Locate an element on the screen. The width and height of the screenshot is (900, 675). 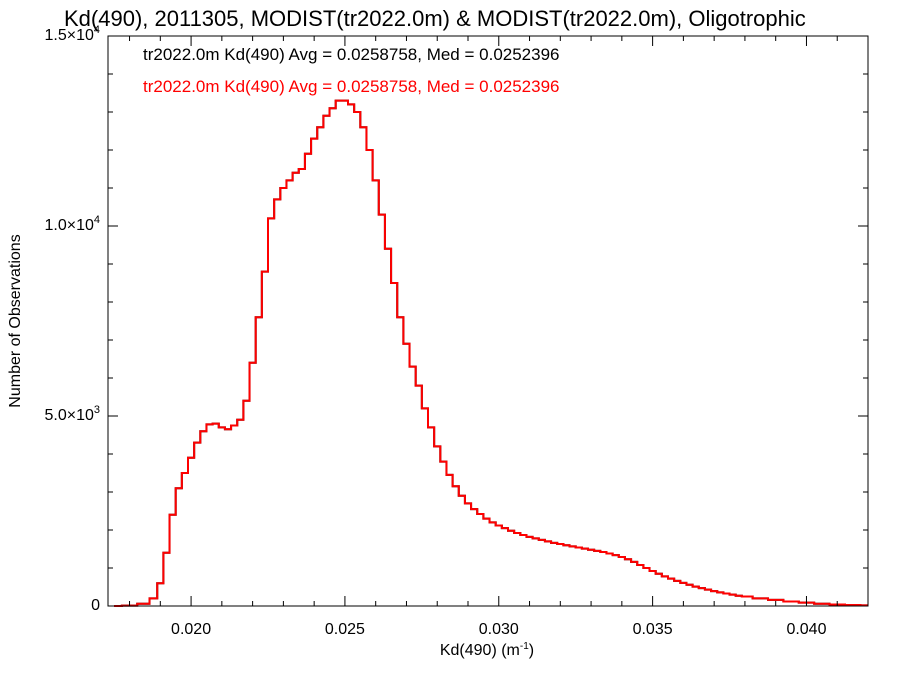
y-axis-label: Number of Observations is located at coordinates (15, 320).